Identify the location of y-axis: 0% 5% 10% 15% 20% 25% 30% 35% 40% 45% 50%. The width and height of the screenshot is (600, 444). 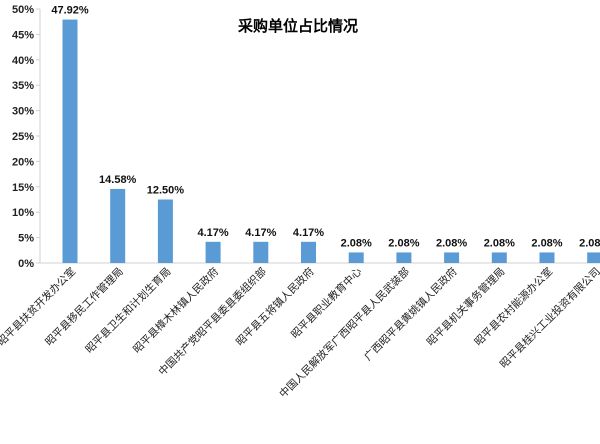
(26, 137).